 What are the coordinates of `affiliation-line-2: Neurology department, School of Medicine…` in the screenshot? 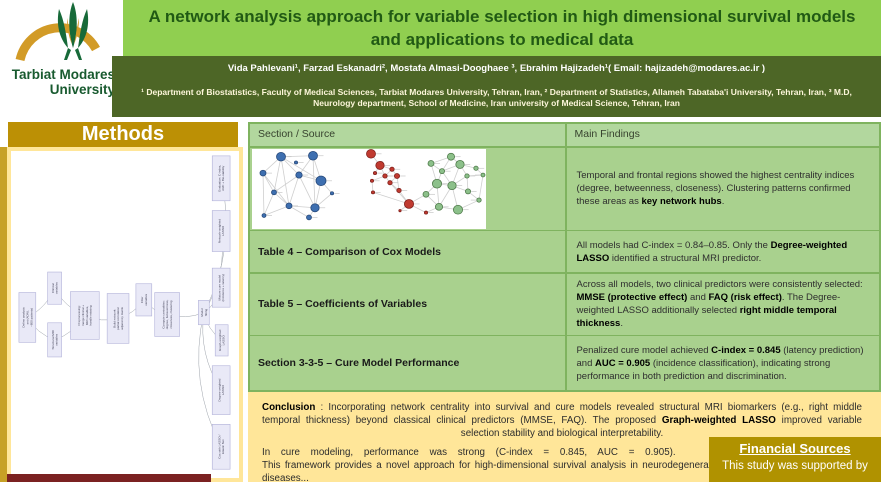 It's located at (496, 103).